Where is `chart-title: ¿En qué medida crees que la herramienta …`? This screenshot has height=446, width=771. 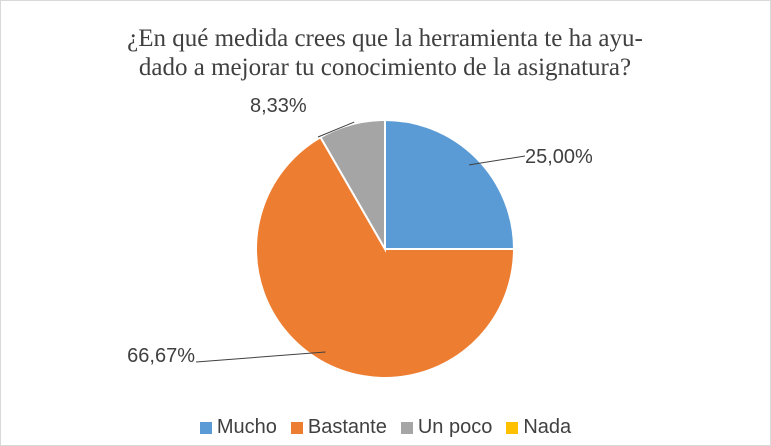 chart-title: ¿En qué medida crees que la herramienta … is located at coordinates (385, 53).